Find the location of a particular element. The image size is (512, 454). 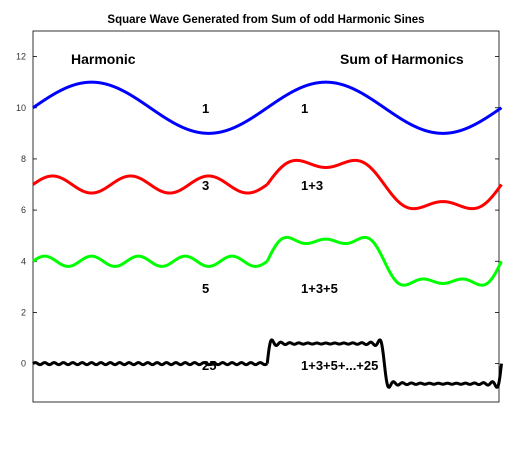

series-label-harmonic: 3 is located at coordinates (205, 185).